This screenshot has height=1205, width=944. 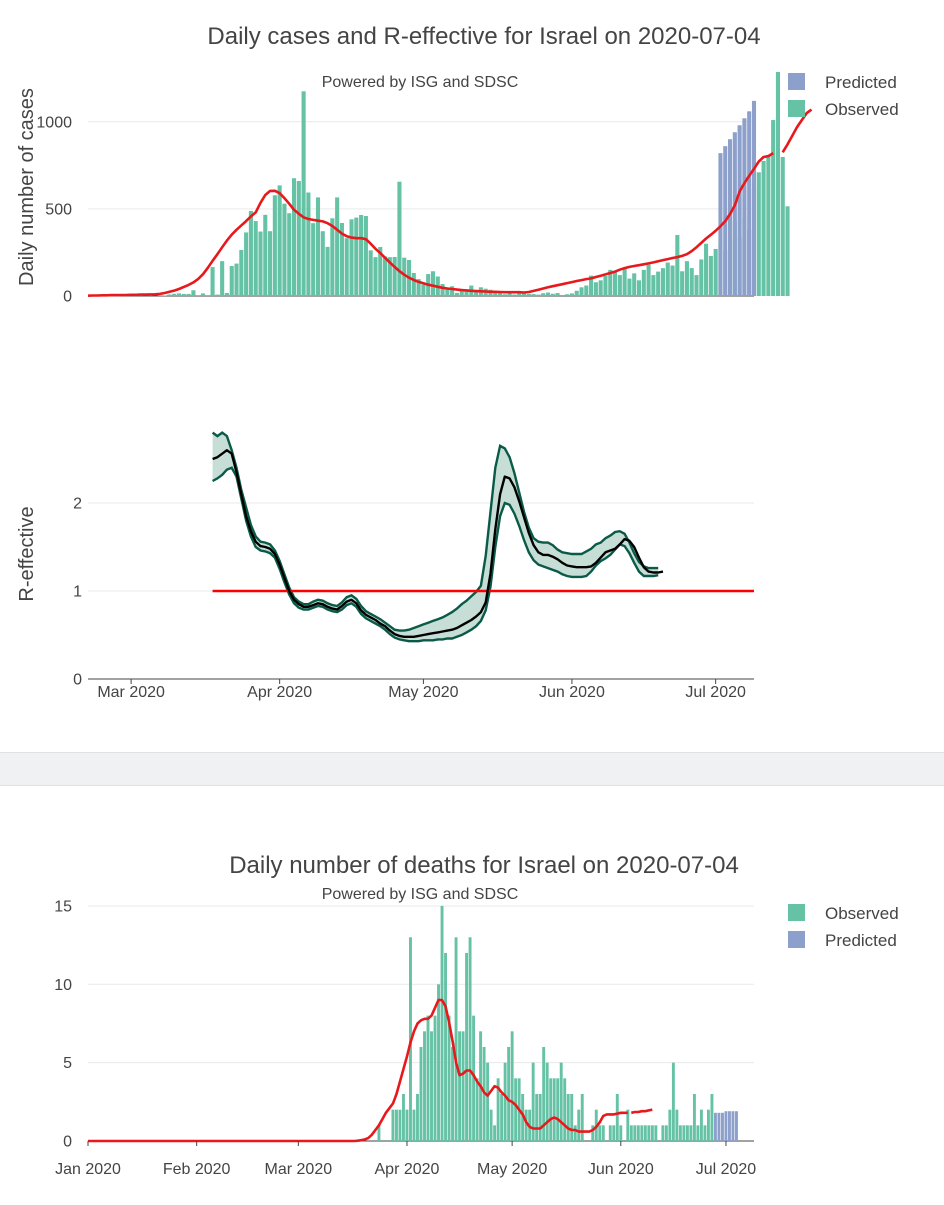 I want to click on cases-bars, so click(x=443, y=184).